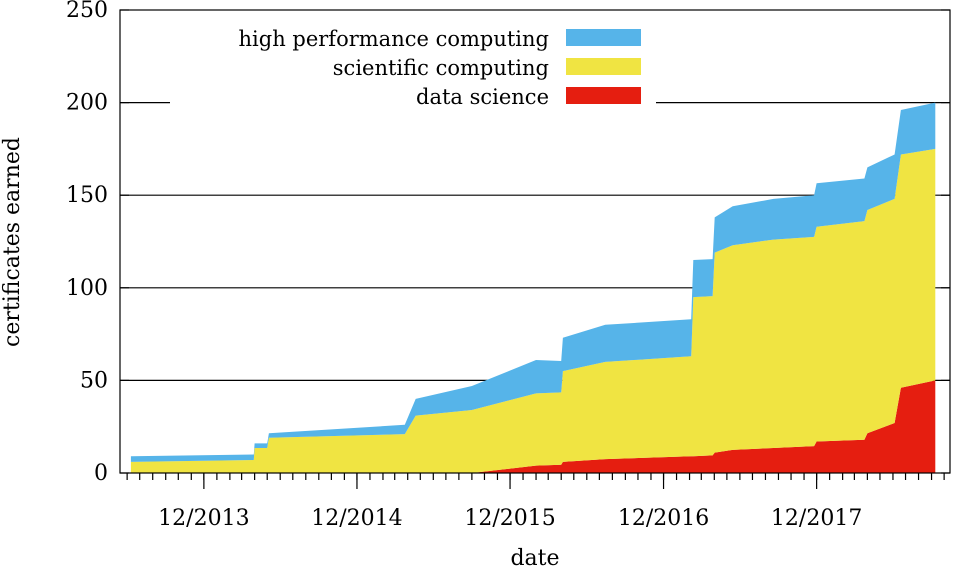 Image resolution: width=953 pixels, height=567 pixels. I want to click on y-tick-label: 150, so click(87, 195).